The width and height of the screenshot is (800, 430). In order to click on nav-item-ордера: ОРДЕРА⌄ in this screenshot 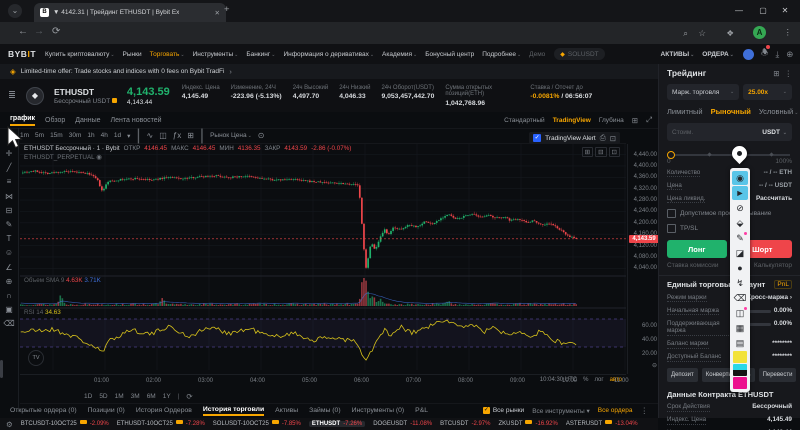, I will do `click(718, 54)`.